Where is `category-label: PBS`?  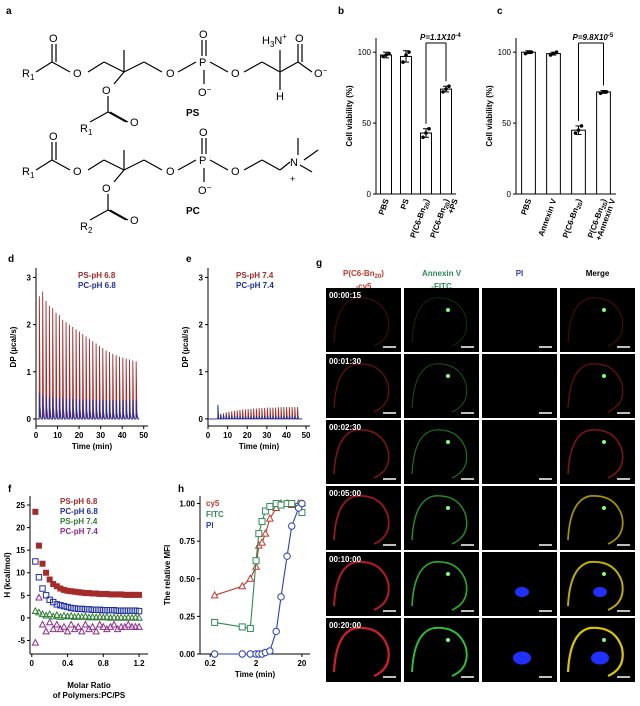 category-label: PBS is located at coordinates (384, 206).